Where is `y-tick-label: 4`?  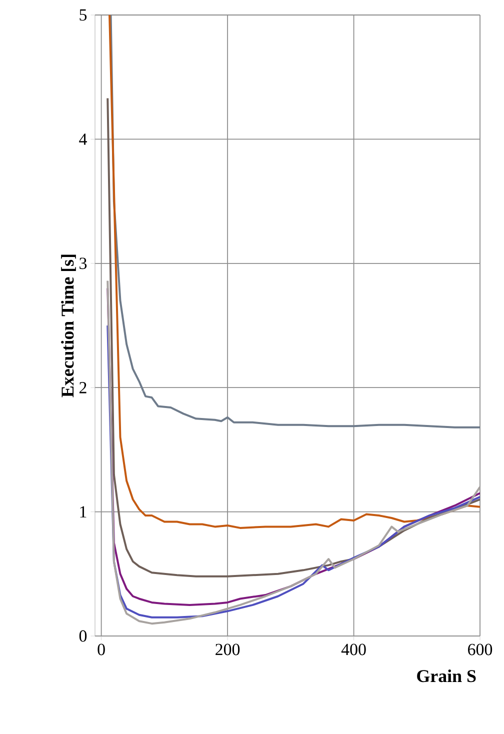
y-tick-label: 4 is located at coordinates (83, 139).